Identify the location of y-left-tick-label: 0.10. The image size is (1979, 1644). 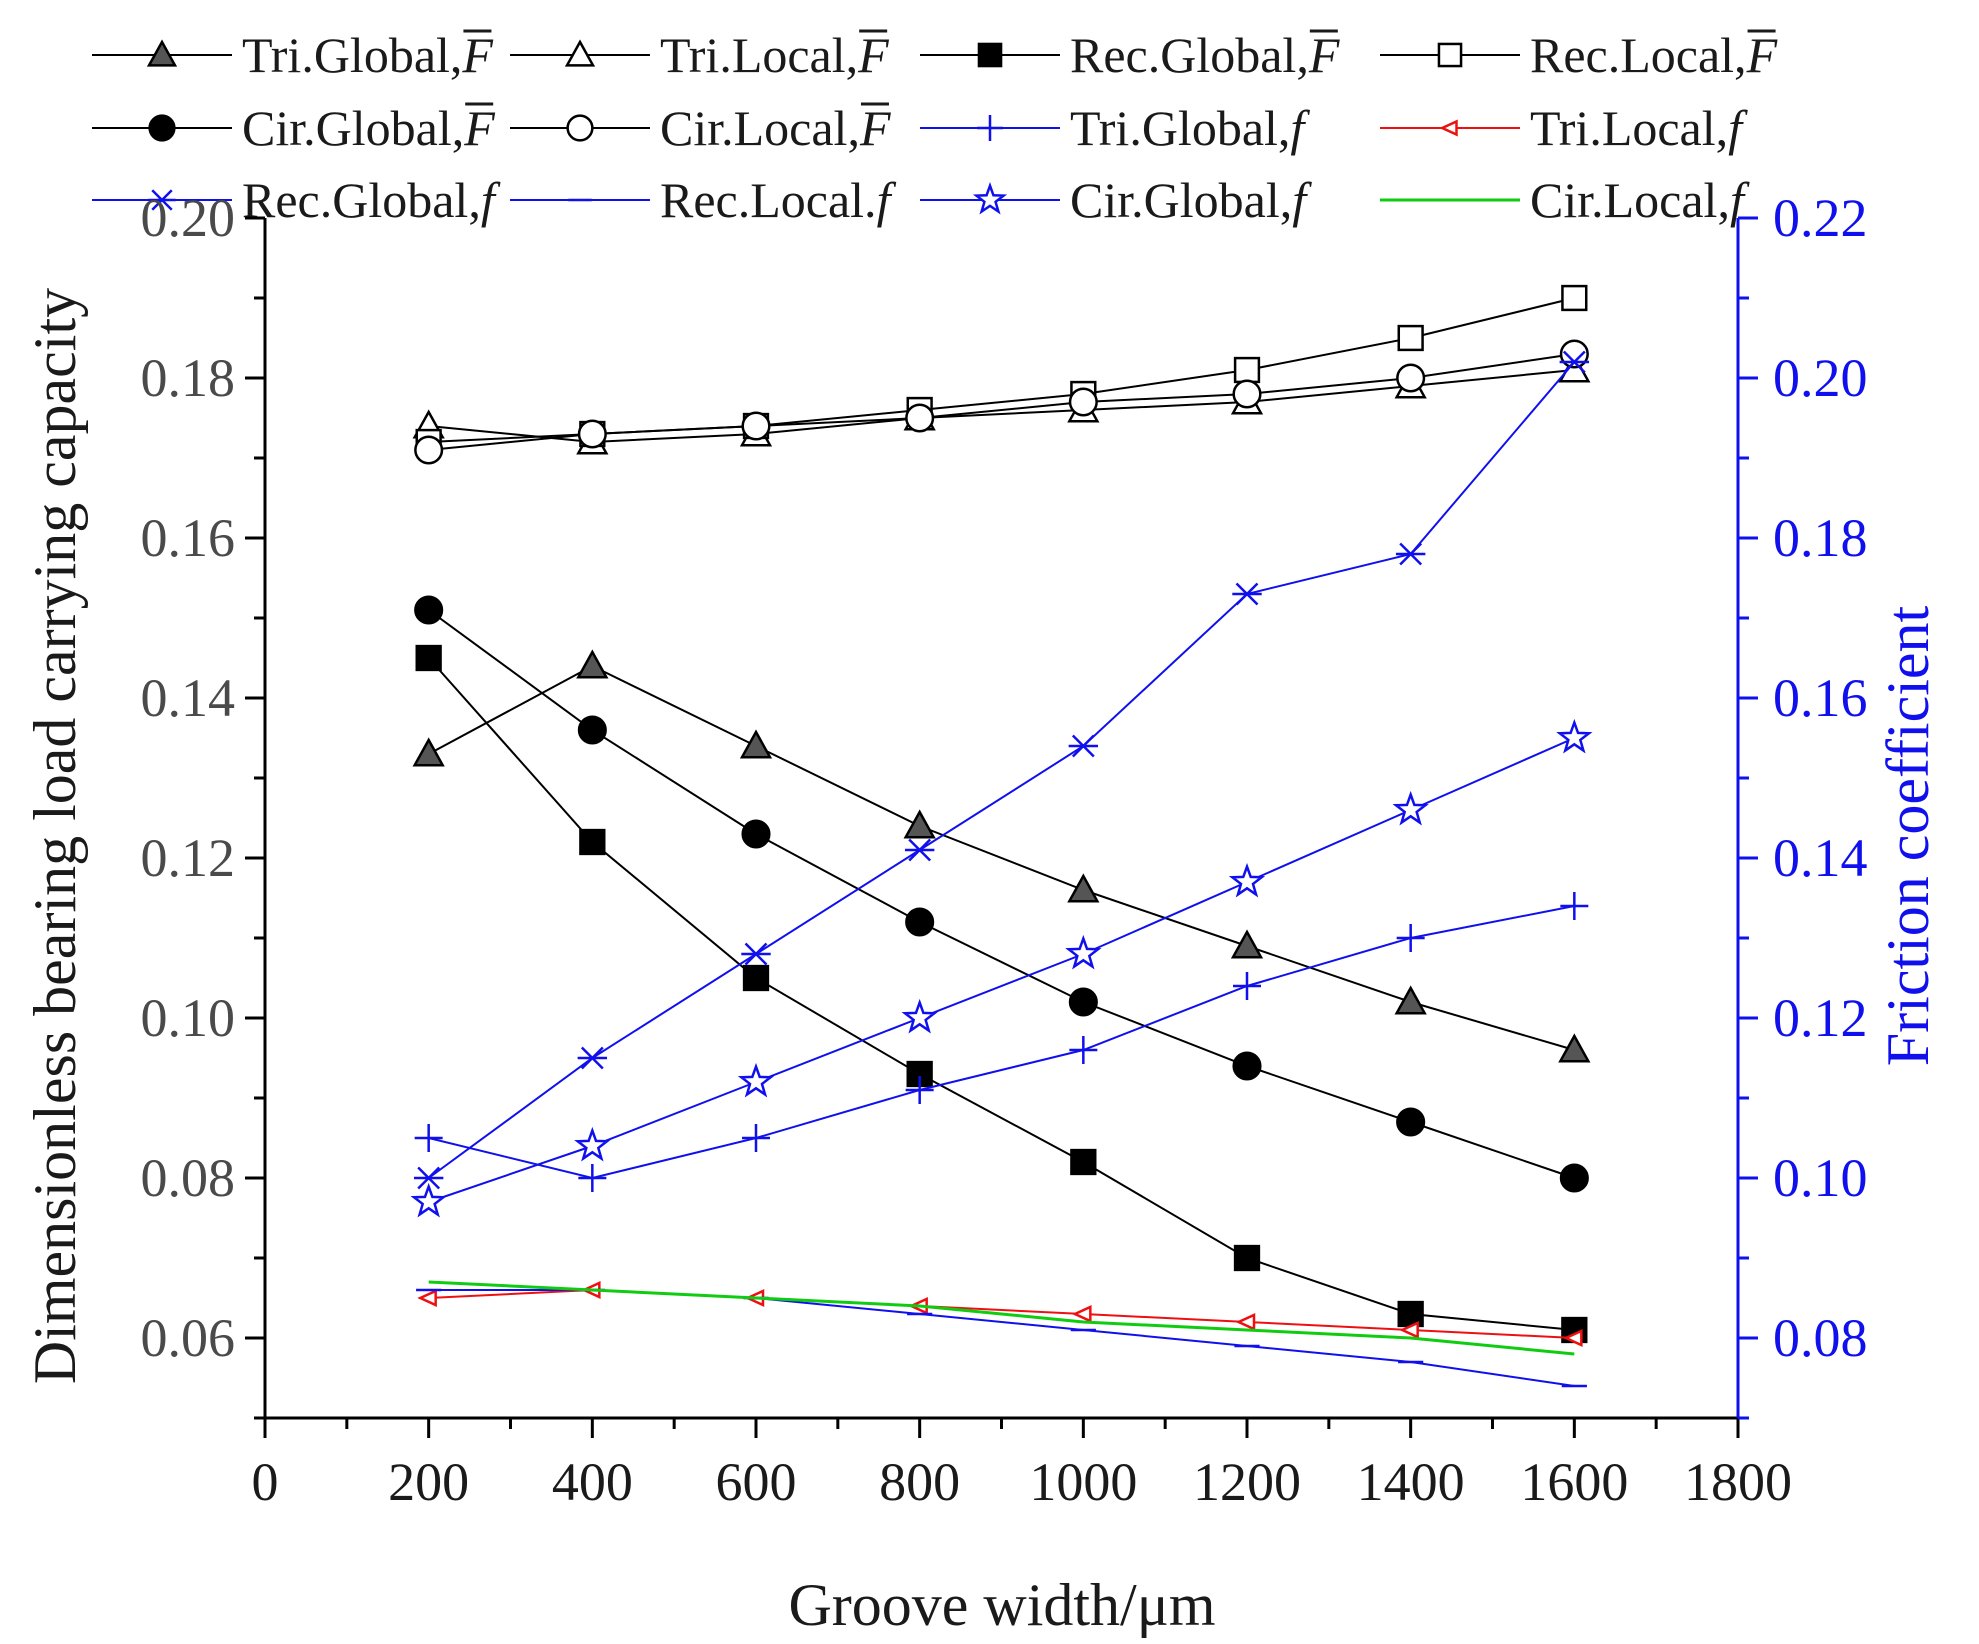
(188, 1018).